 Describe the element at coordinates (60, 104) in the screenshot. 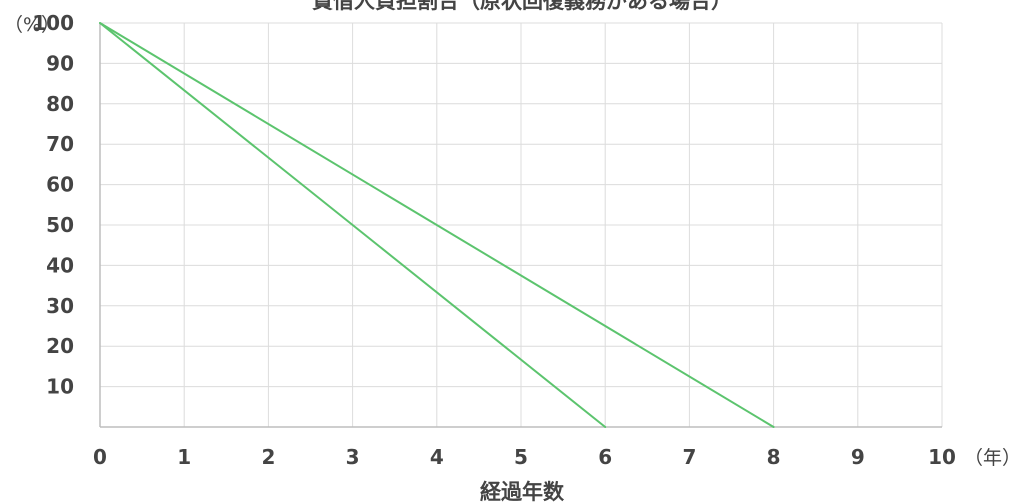

I see `y-tick-label: 80` at that location.